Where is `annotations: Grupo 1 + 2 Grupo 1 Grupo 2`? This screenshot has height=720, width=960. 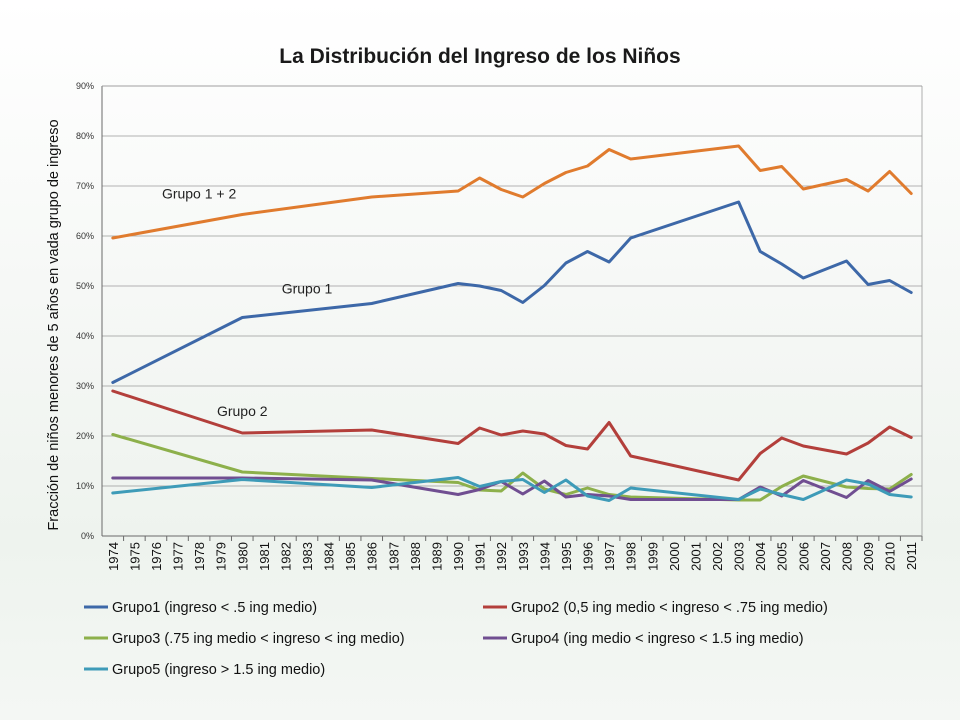
annotations: Grupo 1 + 2 Grupo 1 Grupo 2 is located at coordinates (247, 303).